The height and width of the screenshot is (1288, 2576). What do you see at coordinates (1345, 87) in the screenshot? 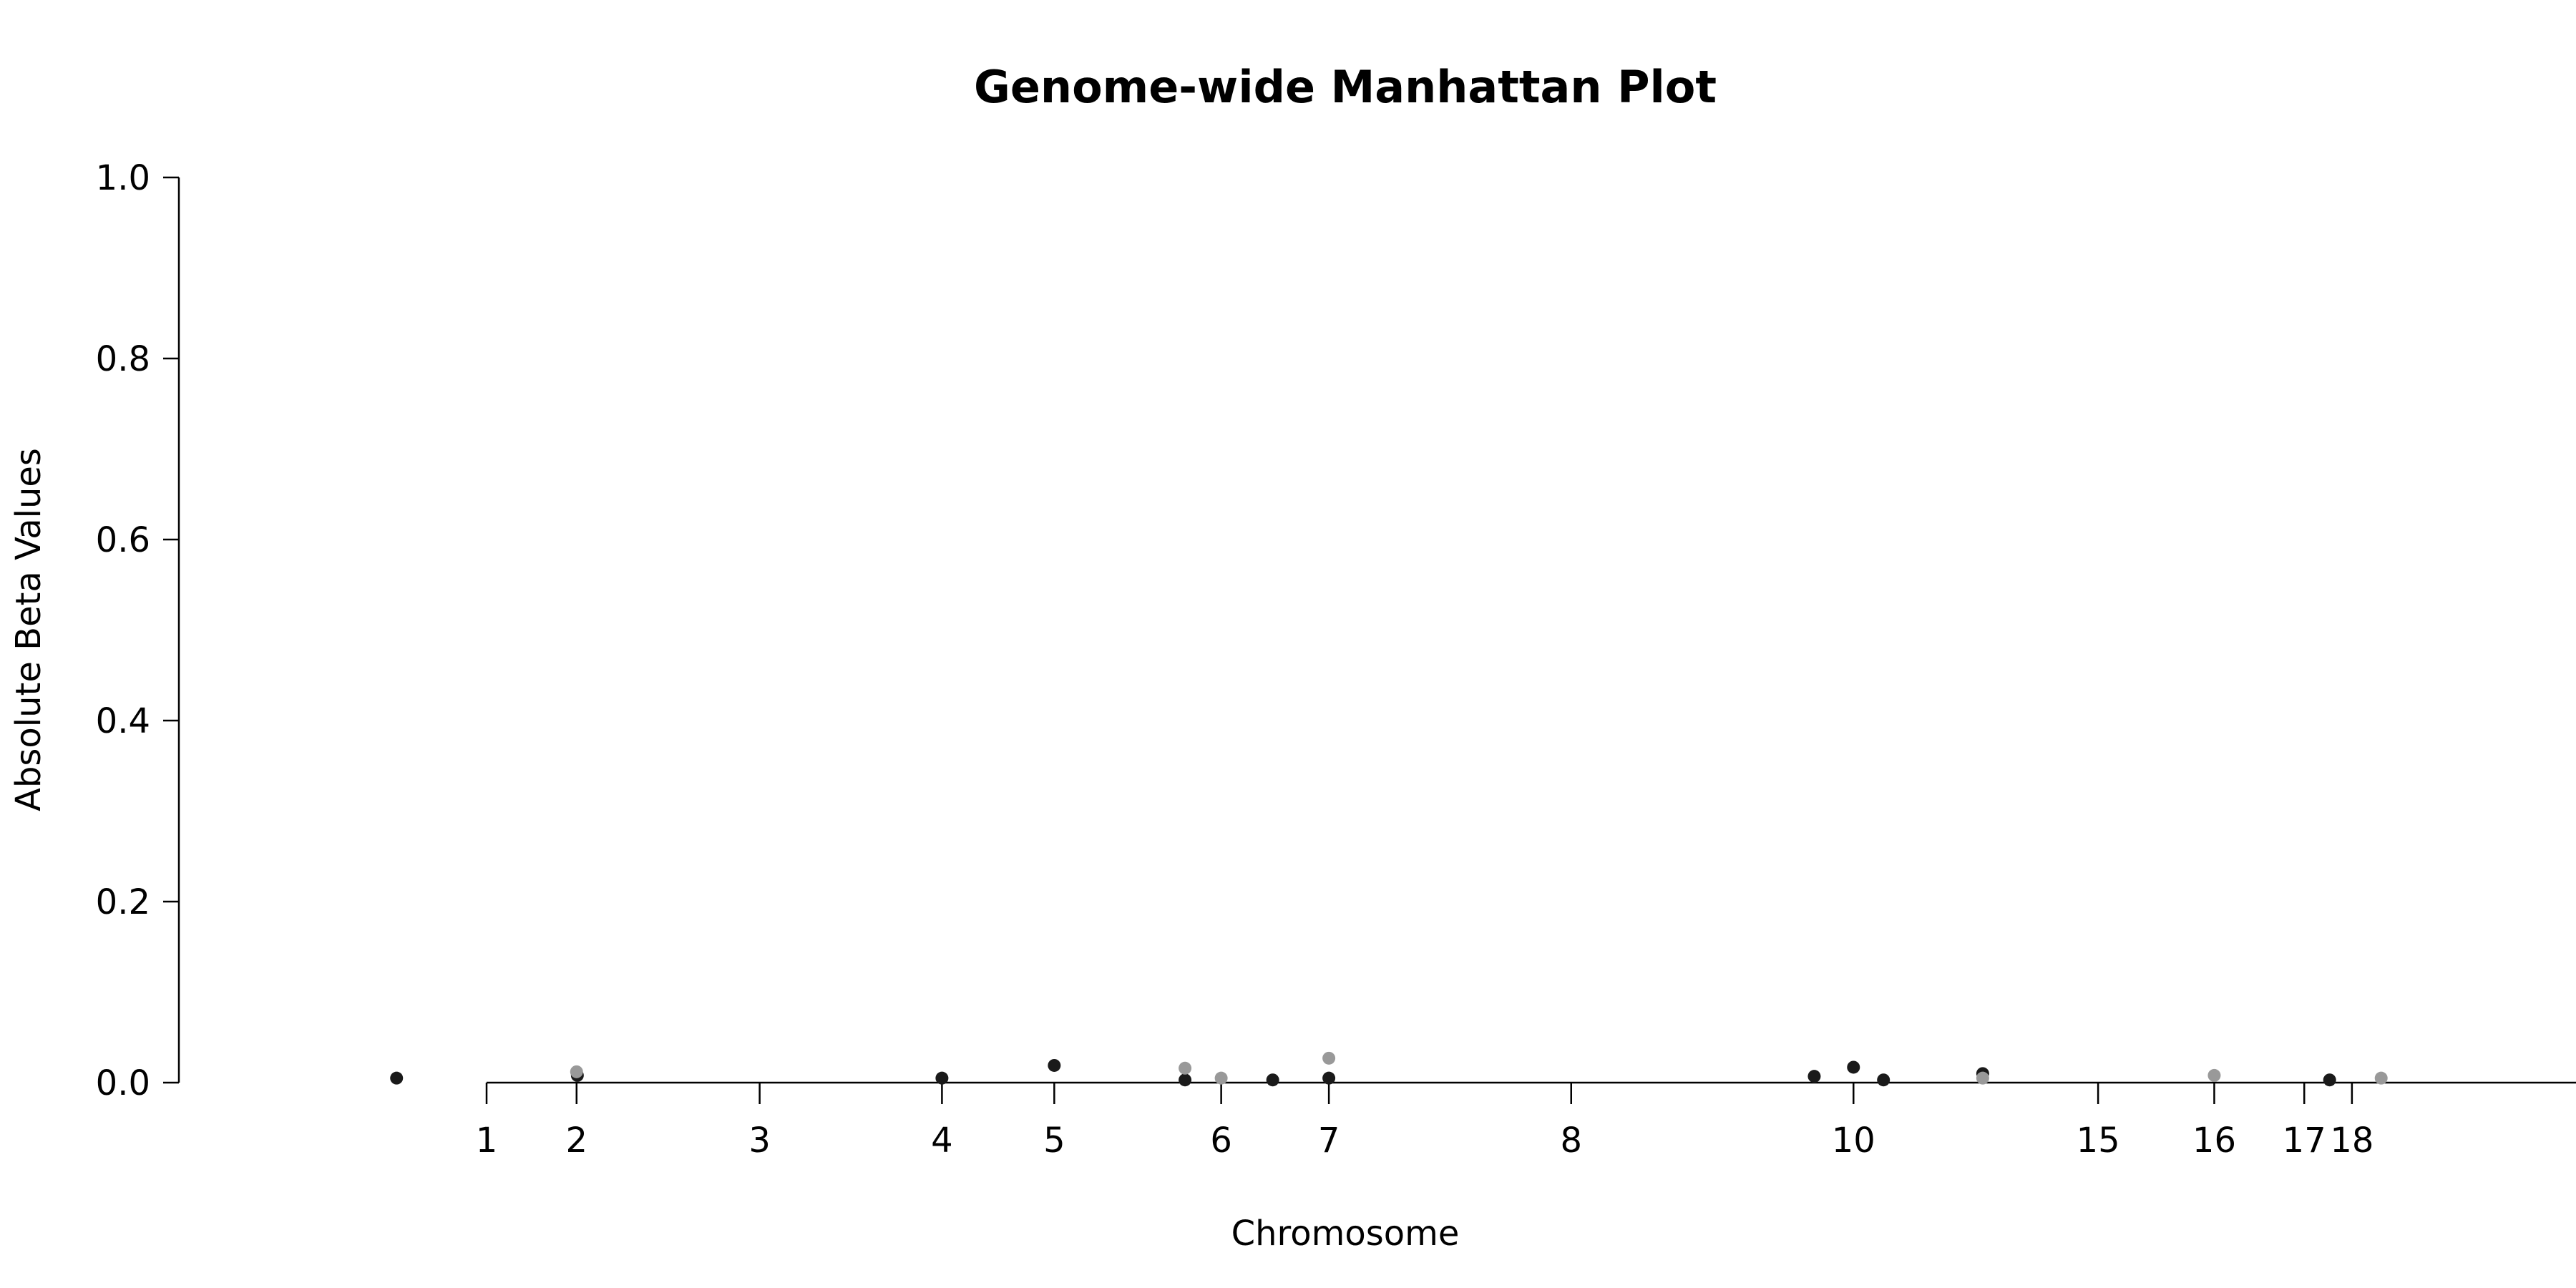
I see `chart-title: Genome-wide Manhattan Plot` at bounding box center [1345, 87].